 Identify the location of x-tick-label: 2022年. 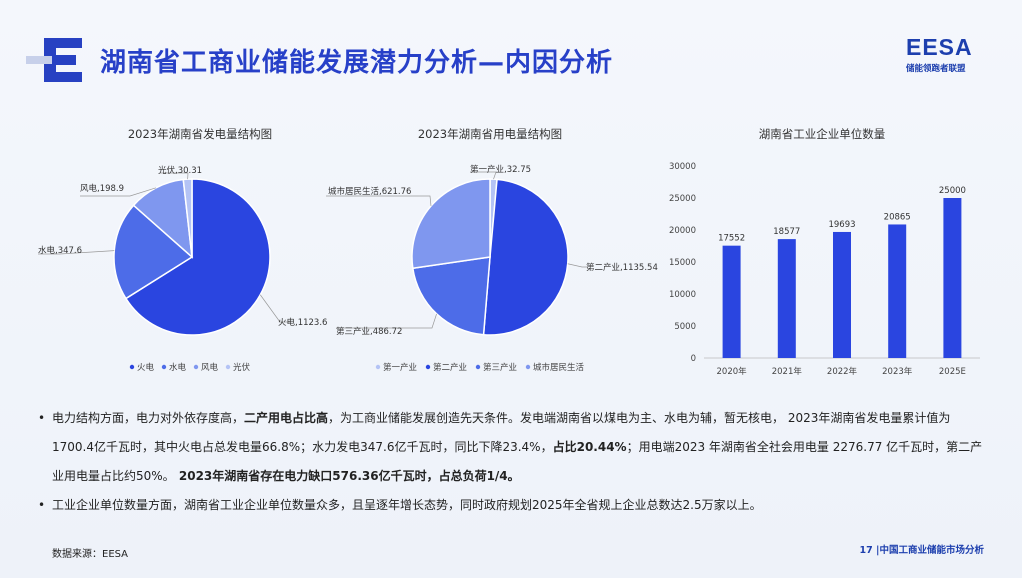
(842, 371).